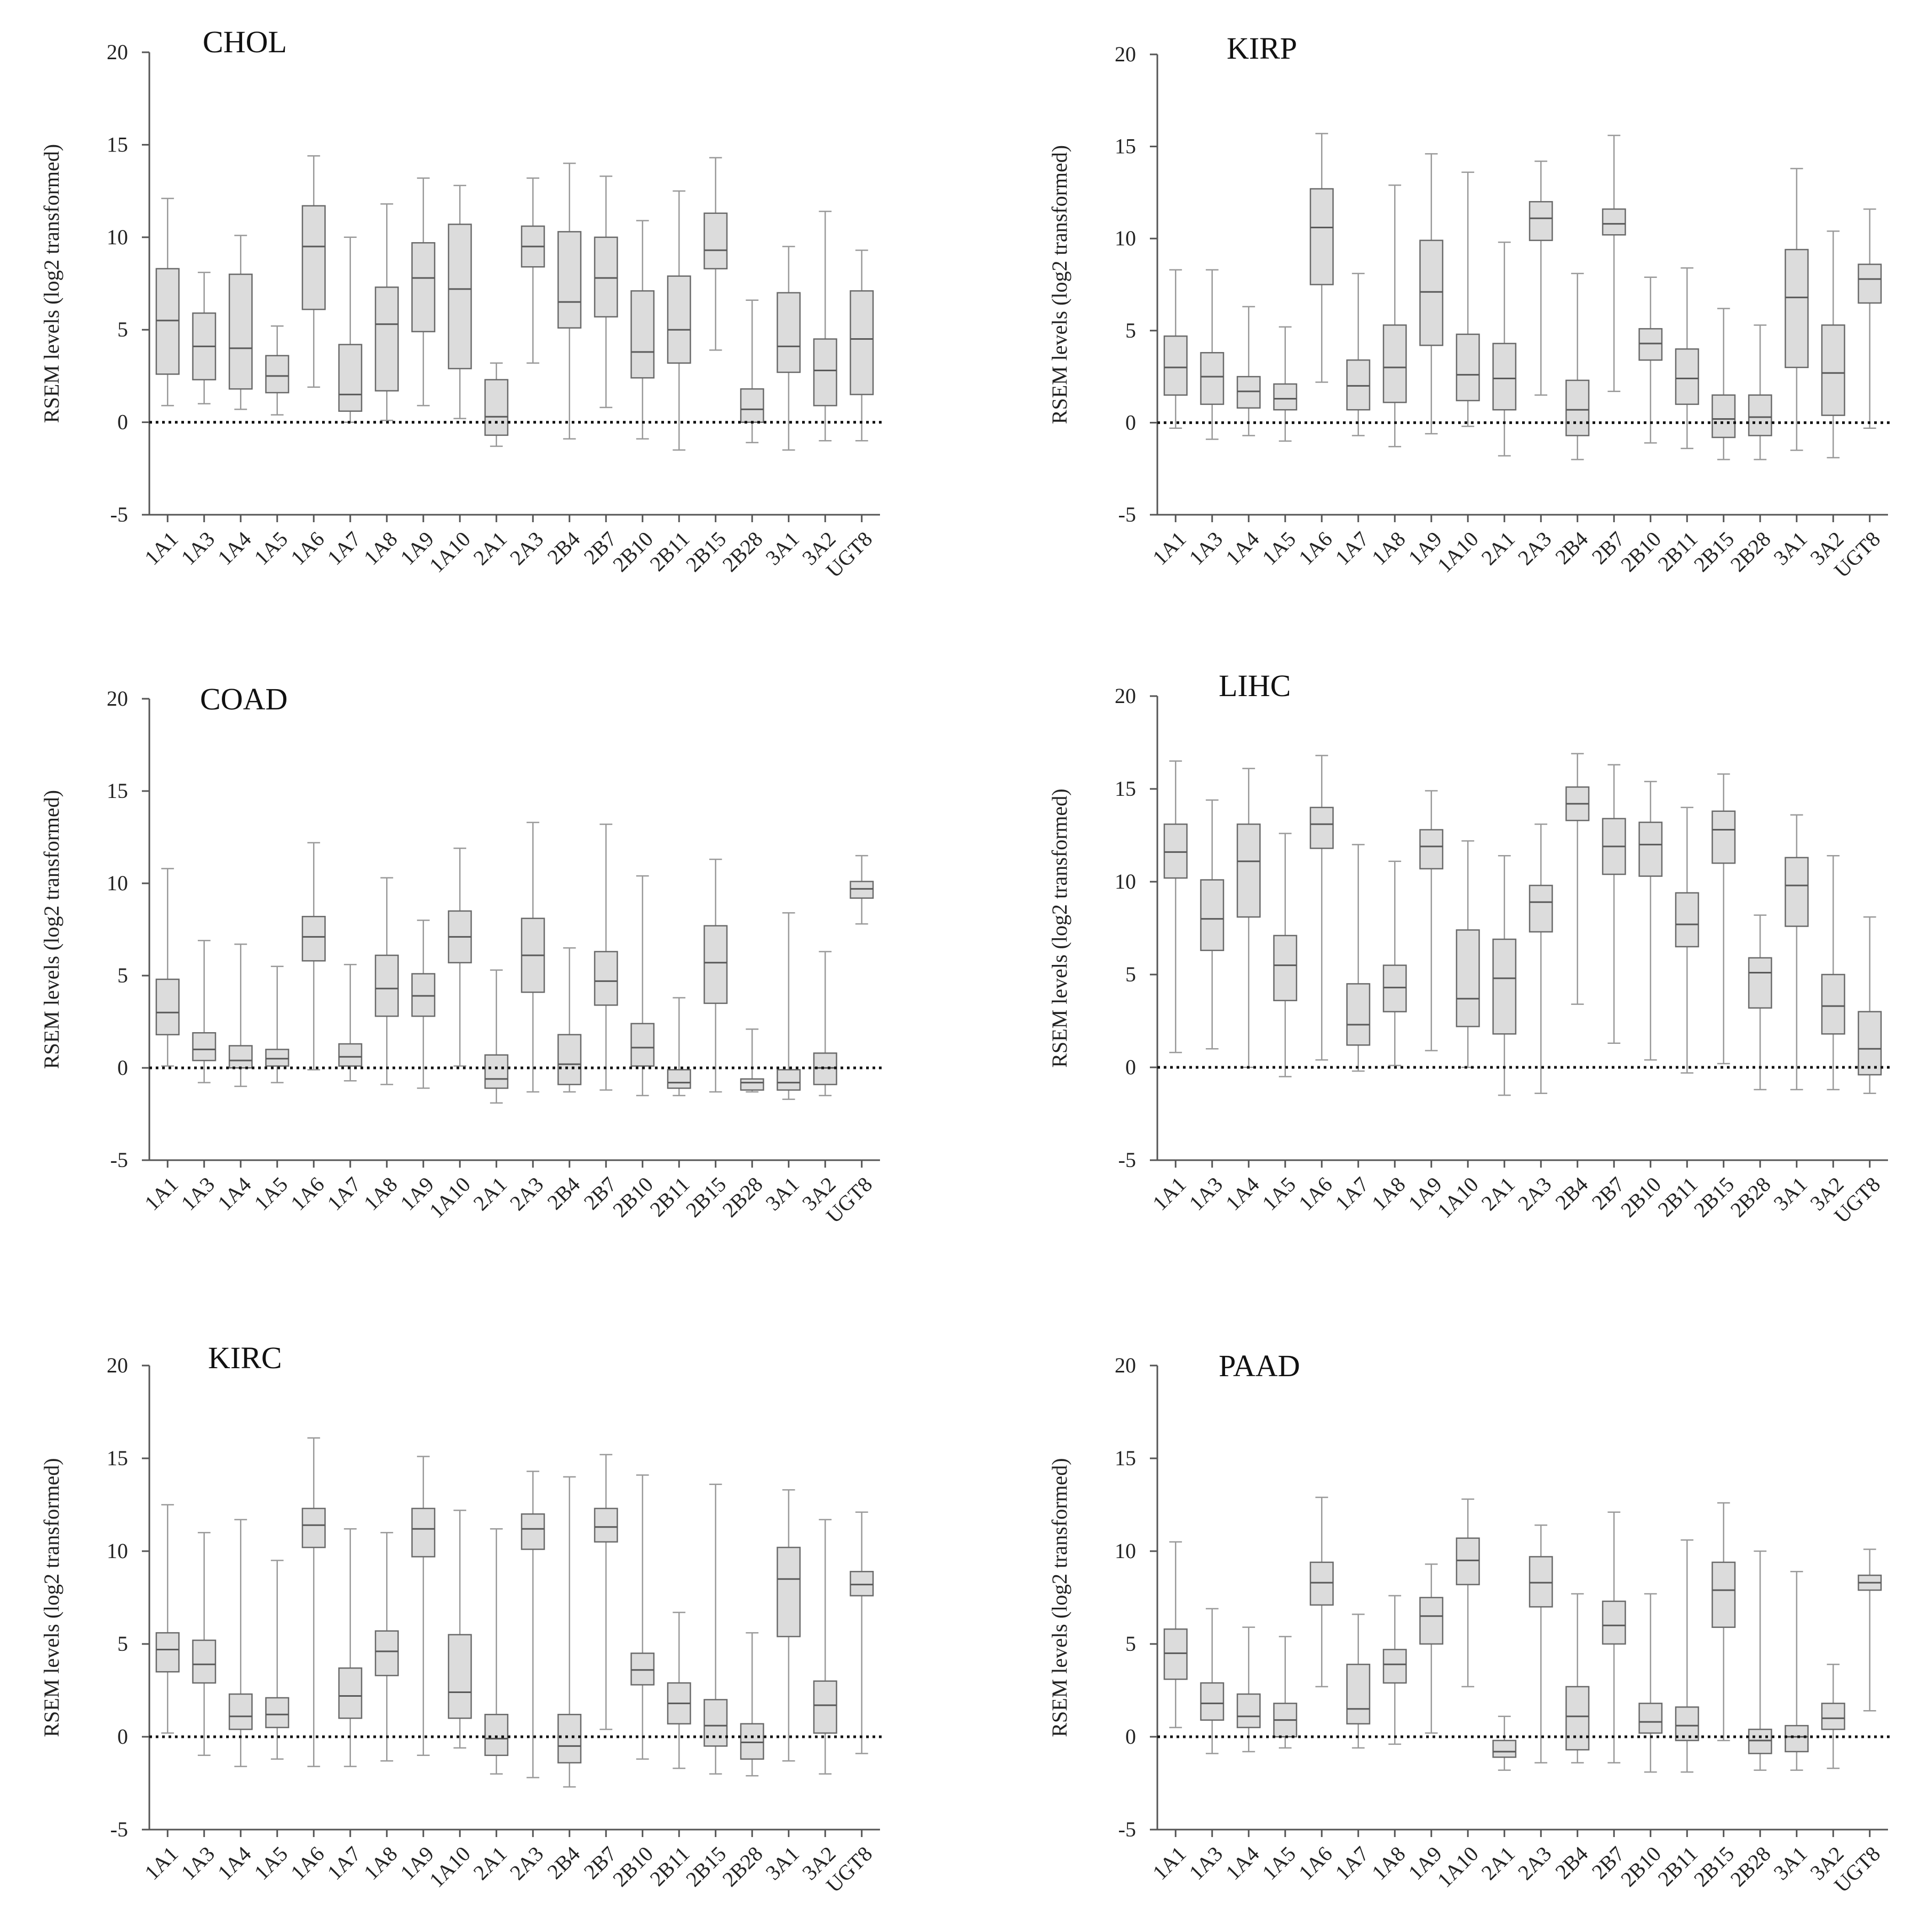  Describe the element at coordinates (1255, 685) in the screenshot. I see `panel-title: LIHC` at that location.